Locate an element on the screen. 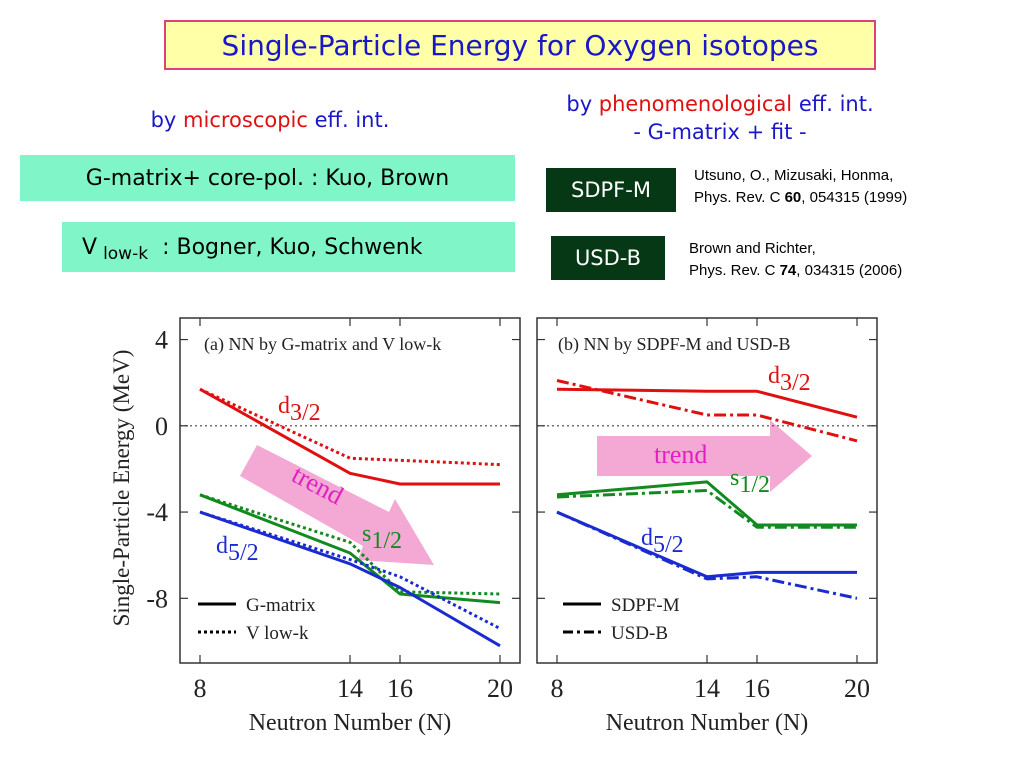 This screenshot has width=1024, height=768. legend-label-b: SDPF-M is located at coordinates (645, 605).